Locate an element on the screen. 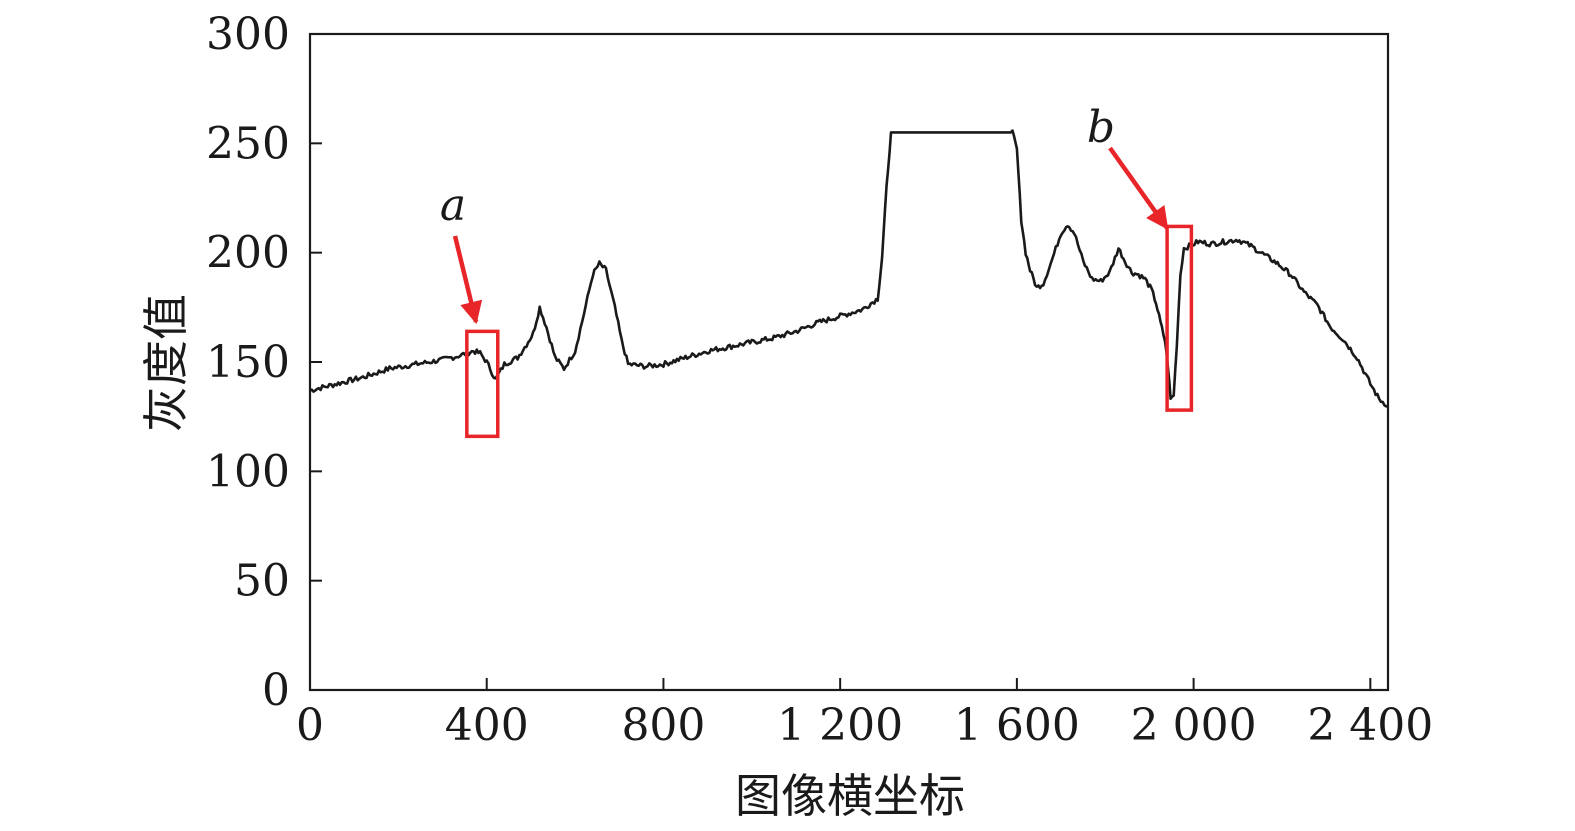 This screenshot has width=1575, height=831. x-tick-label: 0 is located at coordinates (310, 725).